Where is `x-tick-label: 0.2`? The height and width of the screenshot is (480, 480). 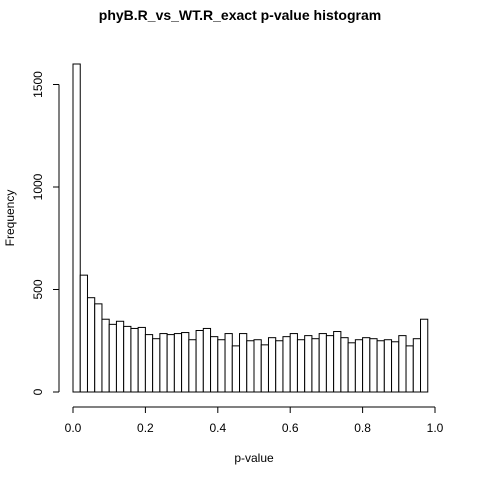
x-tick-label: 0.2 is located at coordinates (145, 428).